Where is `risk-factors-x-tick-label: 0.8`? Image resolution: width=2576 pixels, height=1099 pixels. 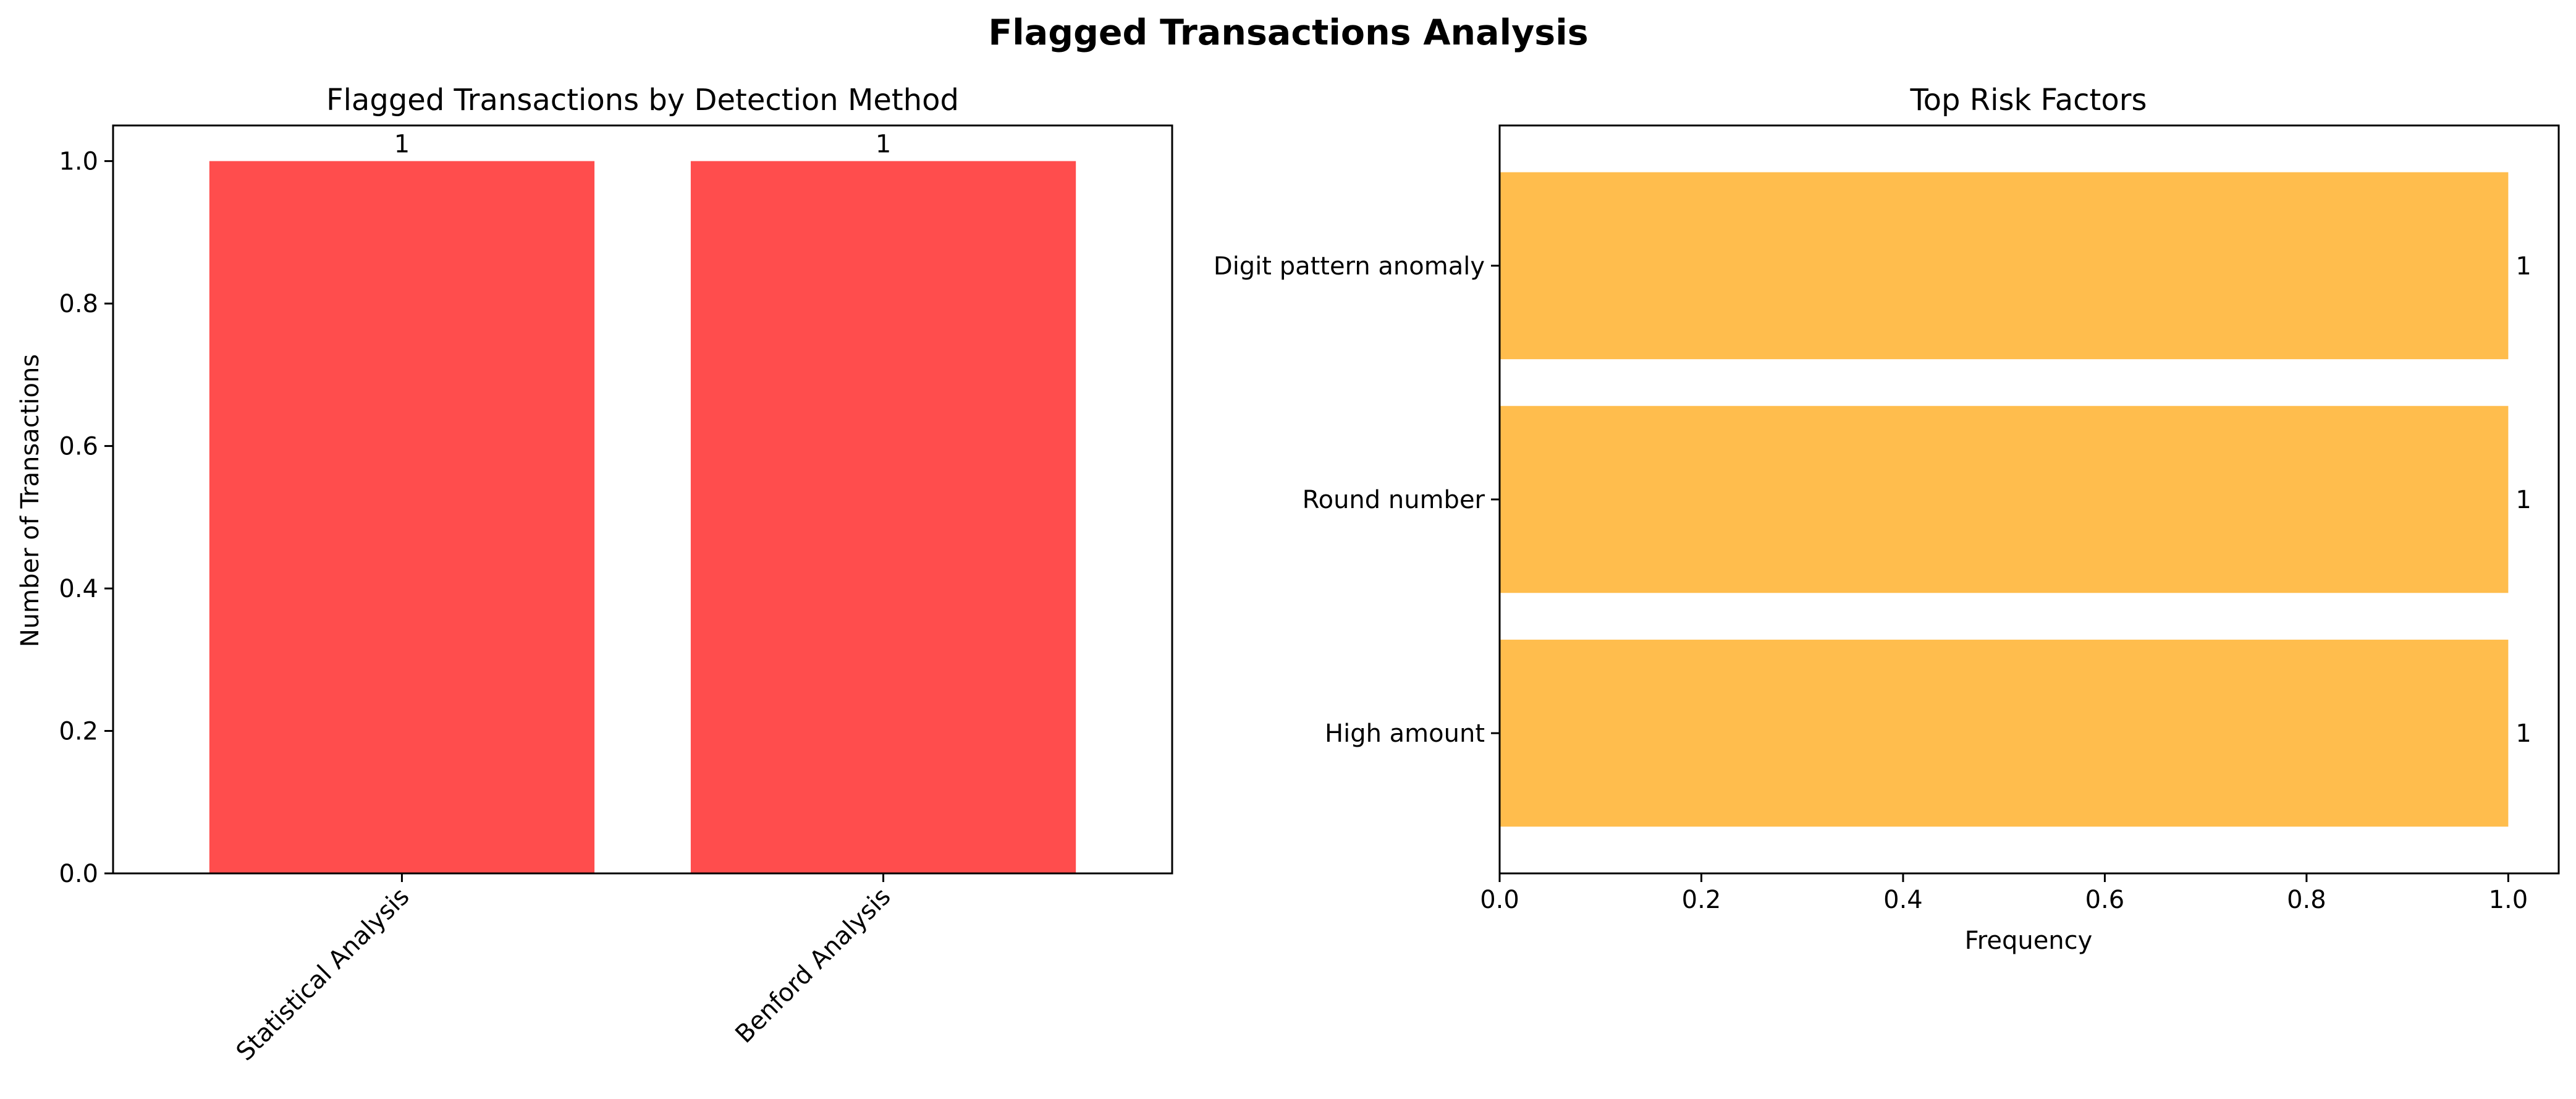
risk-factors-x-tick-label: 0.8 is located at coordinates (2306, 900).